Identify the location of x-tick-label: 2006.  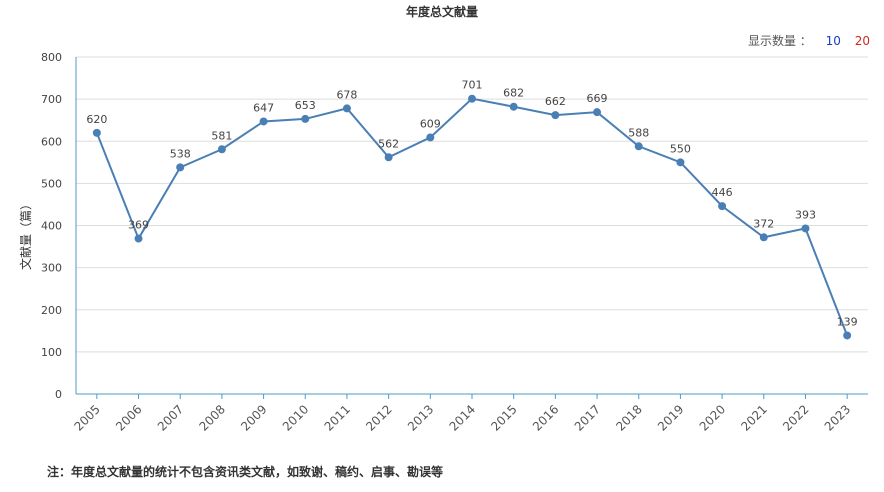
(128, 417).